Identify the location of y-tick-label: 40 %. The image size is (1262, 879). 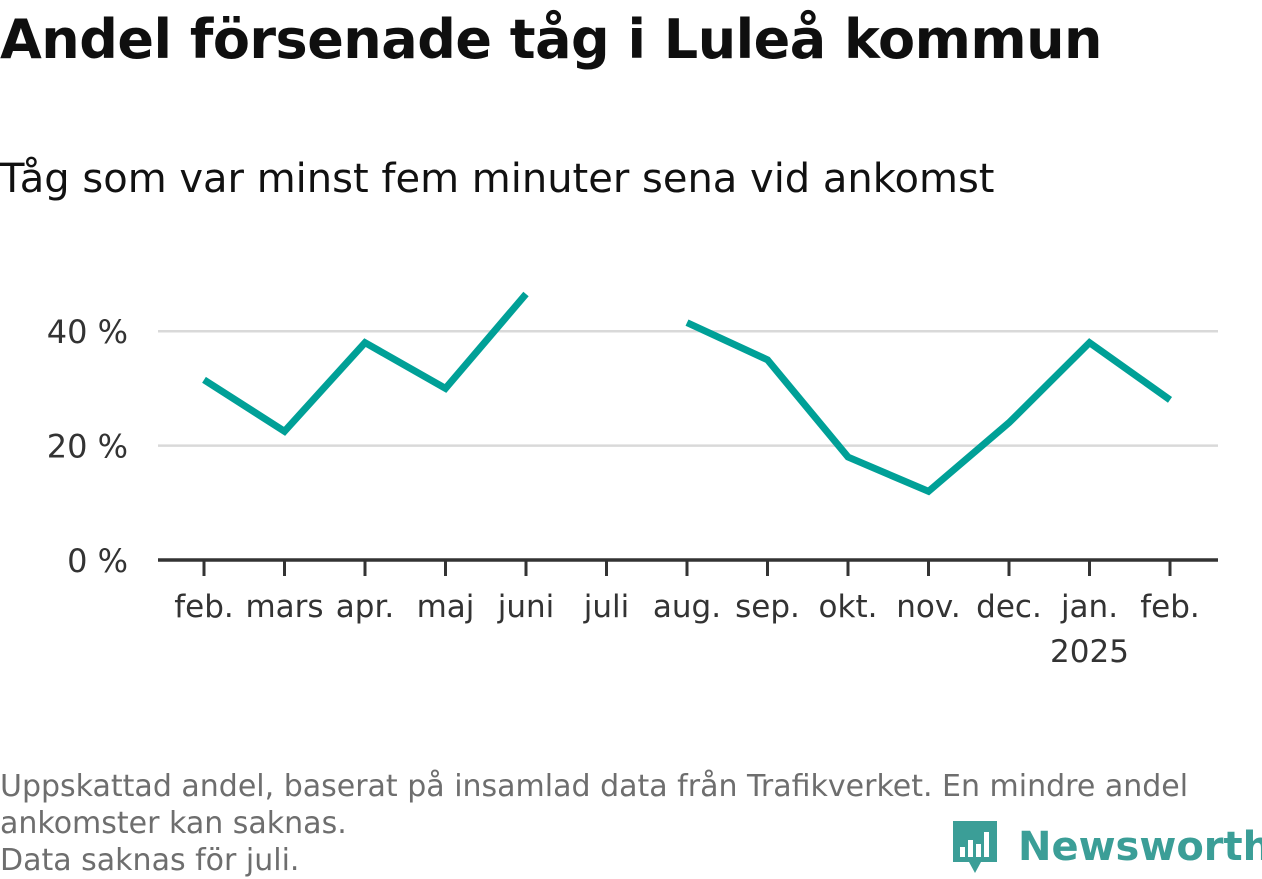
(87, 332).